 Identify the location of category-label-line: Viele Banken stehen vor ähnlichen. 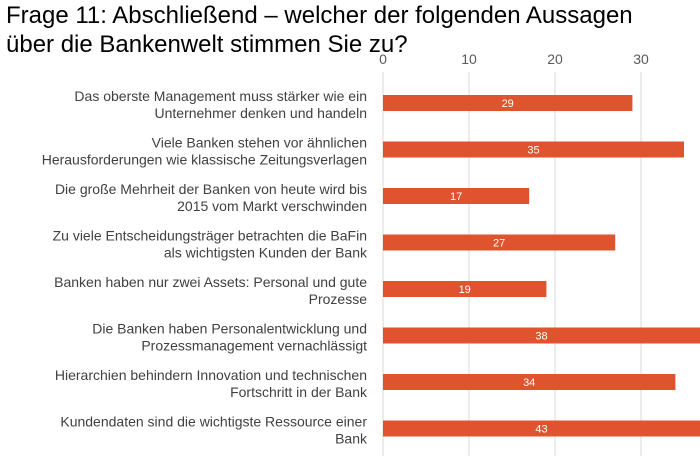
(259, 143).